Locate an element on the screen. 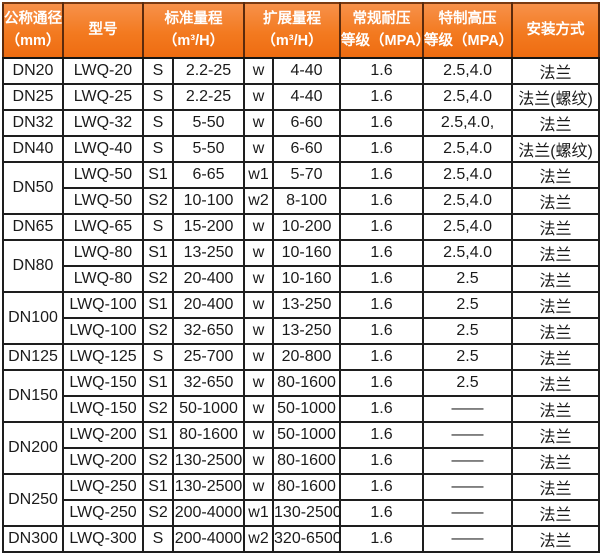  cell-model: LWQ-200 is located at coordinates (103, 461).